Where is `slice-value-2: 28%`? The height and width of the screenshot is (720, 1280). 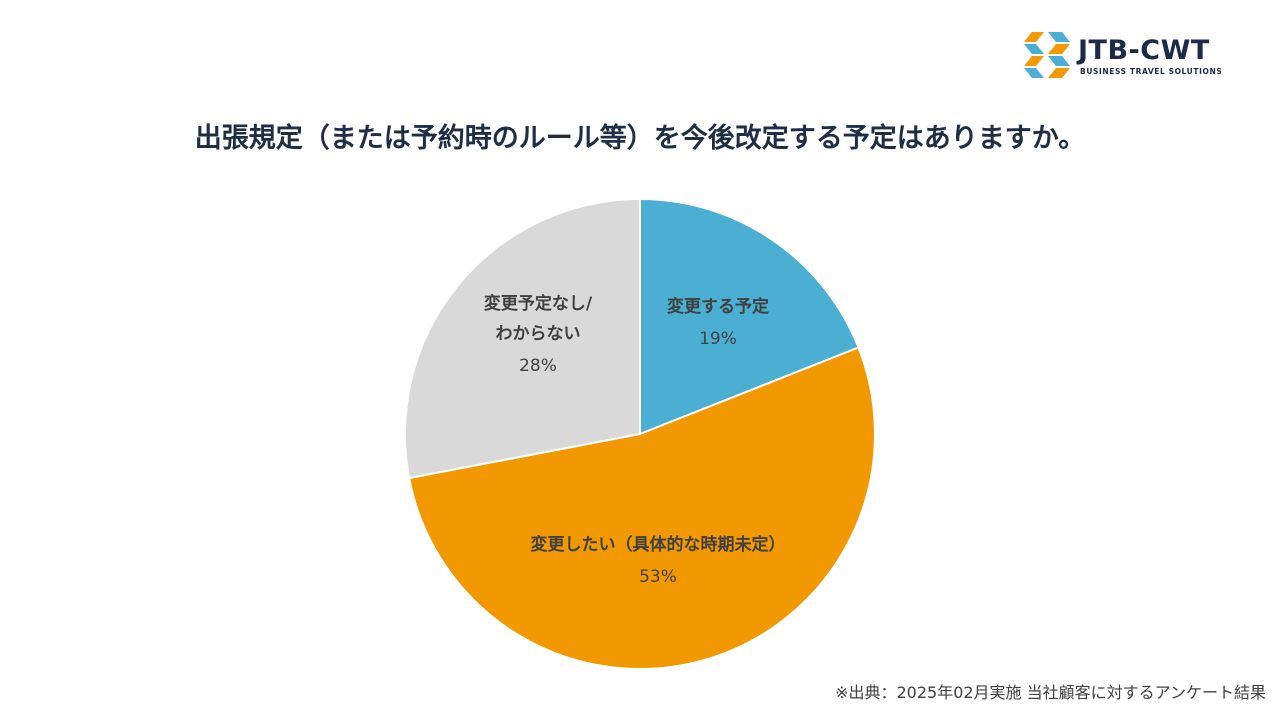
slice-value-2: 28% is located at coordinates (538, 366).